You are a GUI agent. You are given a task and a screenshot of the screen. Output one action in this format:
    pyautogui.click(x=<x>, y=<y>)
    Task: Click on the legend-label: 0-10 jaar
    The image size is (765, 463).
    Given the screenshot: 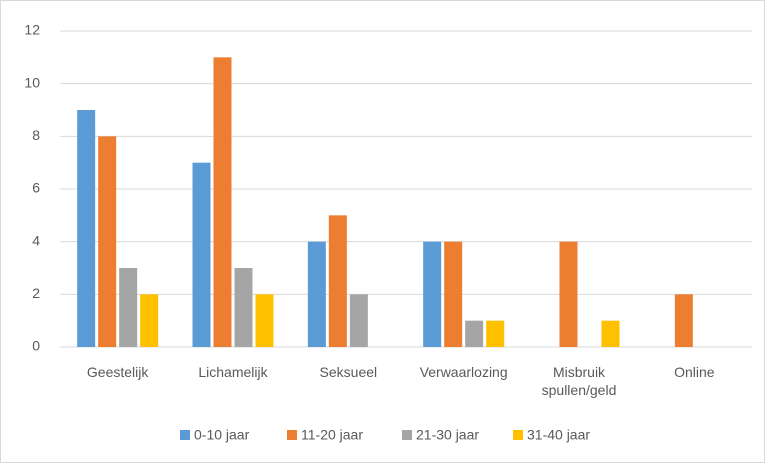 What is the action you would take?
    pyautogui.click(x=222, y=435)
    